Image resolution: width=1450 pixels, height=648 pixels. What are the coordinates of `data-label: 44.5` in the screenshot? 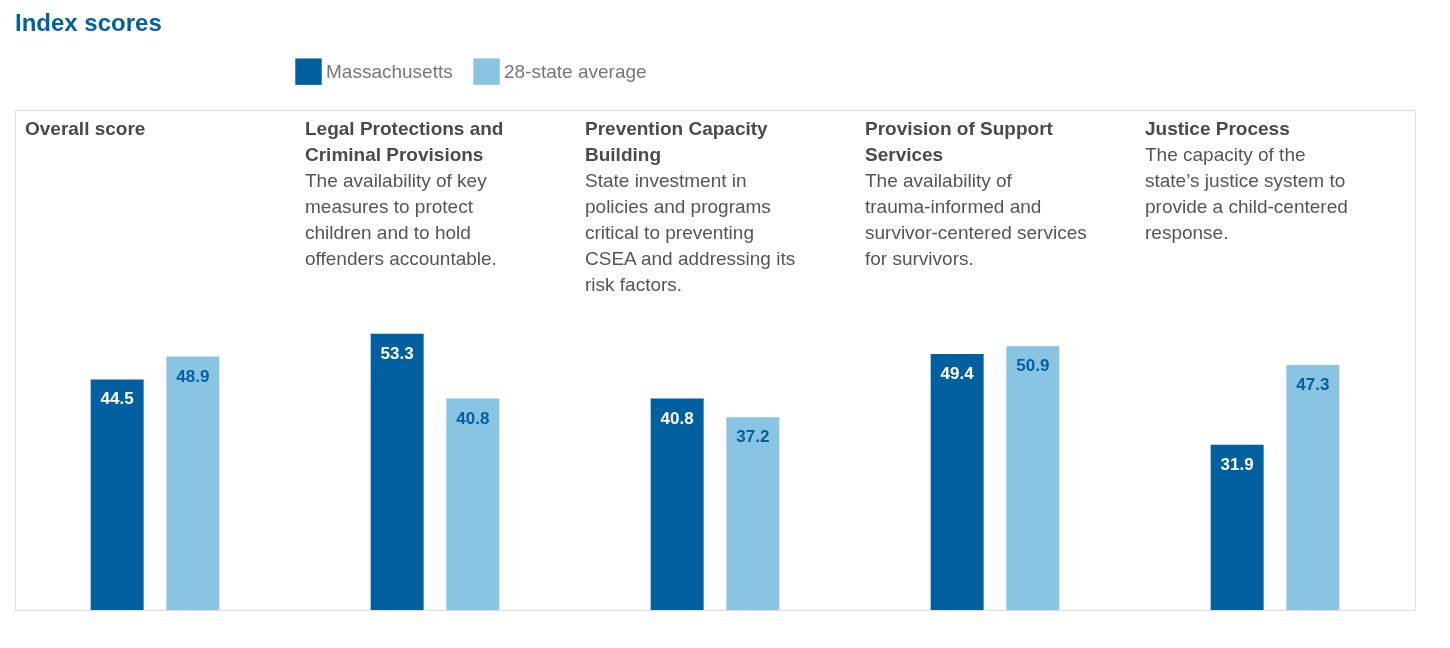 It's located at (117, 399).